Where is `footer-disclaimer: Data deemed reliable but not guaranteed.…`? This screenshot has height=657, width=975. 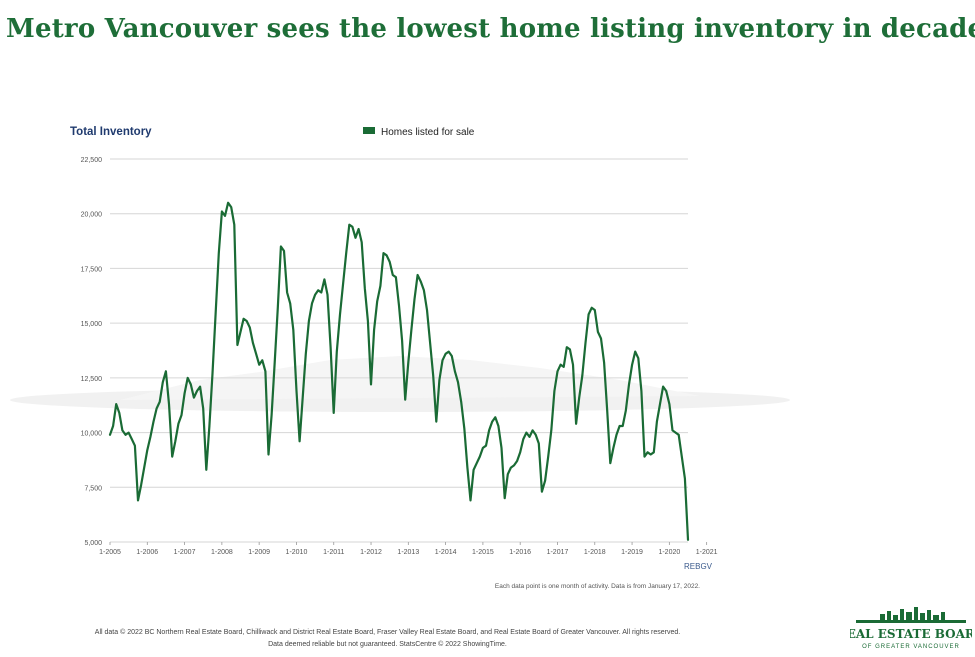 footer-disclaimer: Data deemed reliable but not guaranteed.… is located at coordinates (387, 644).